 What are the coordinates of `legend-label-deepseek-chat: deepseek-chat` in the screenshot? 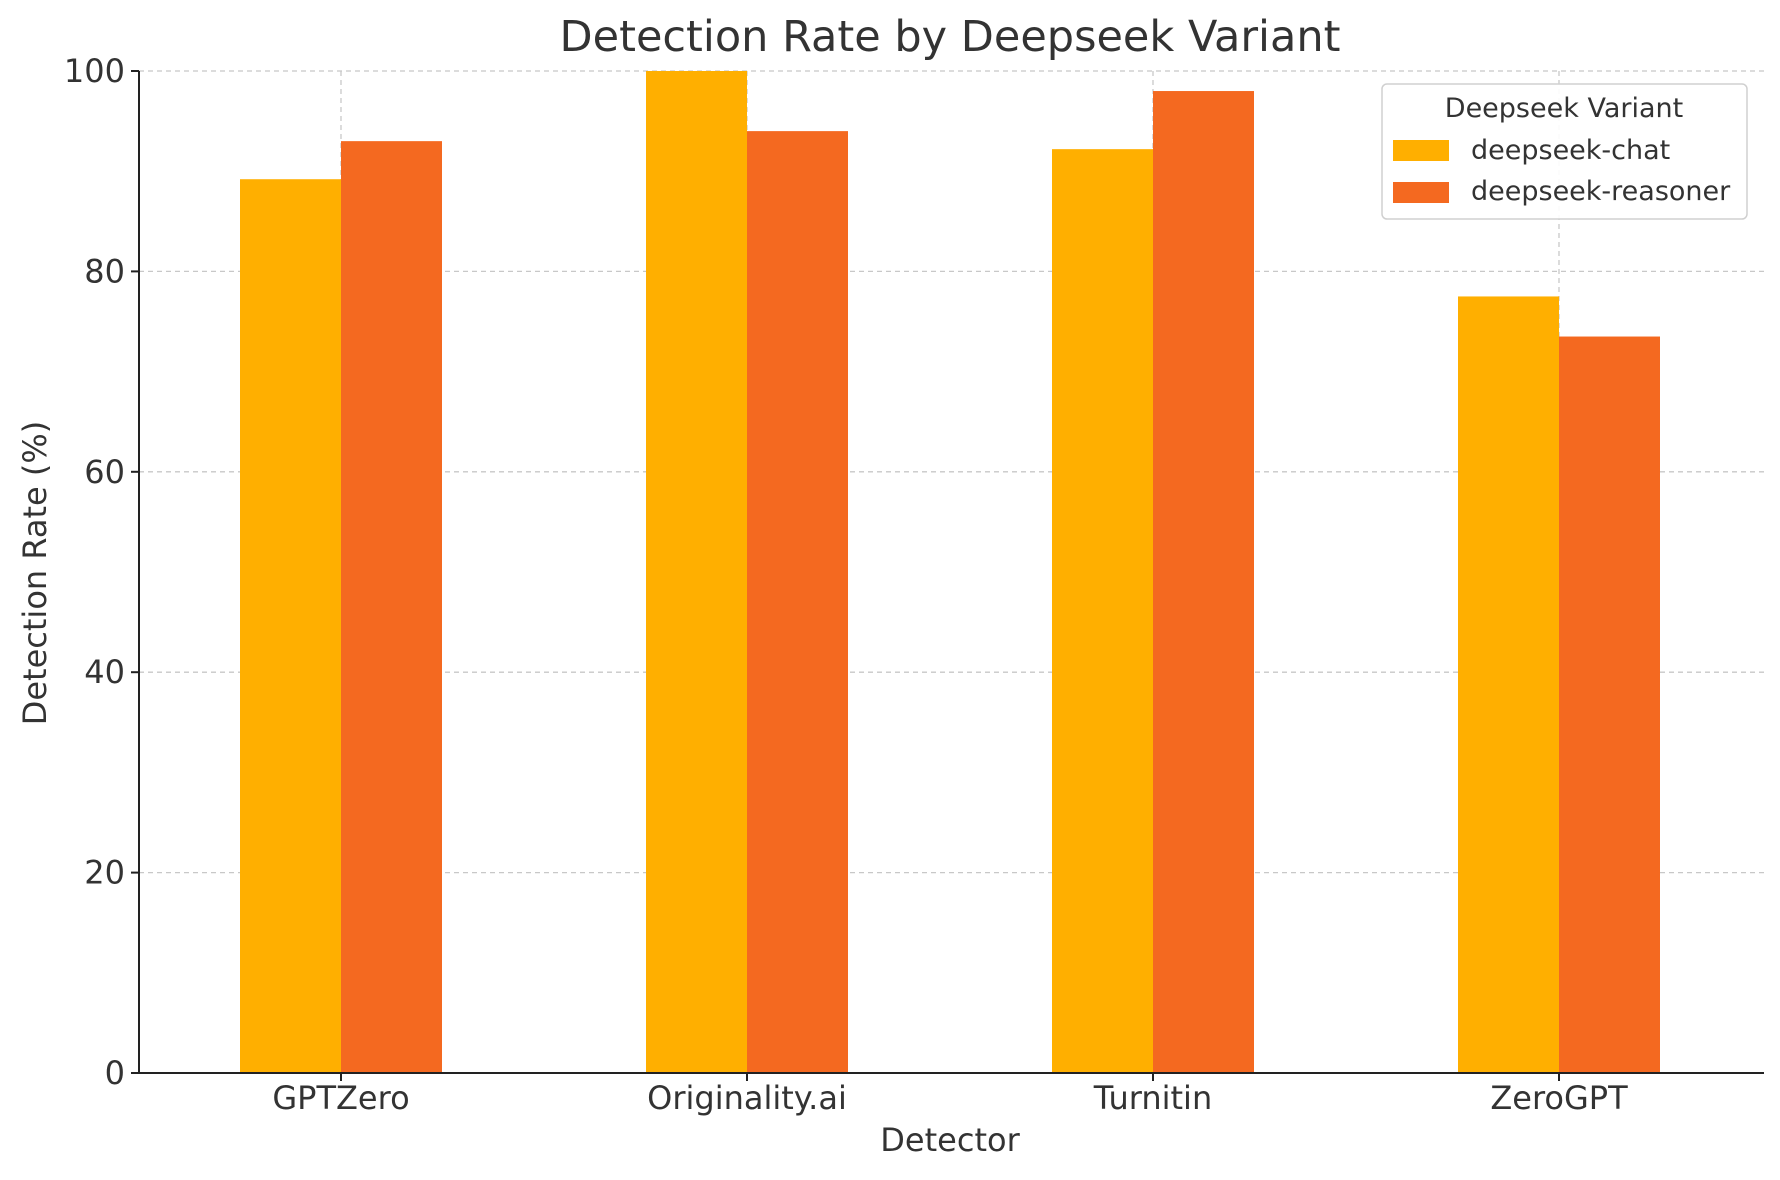 It's located at (1570, 150).